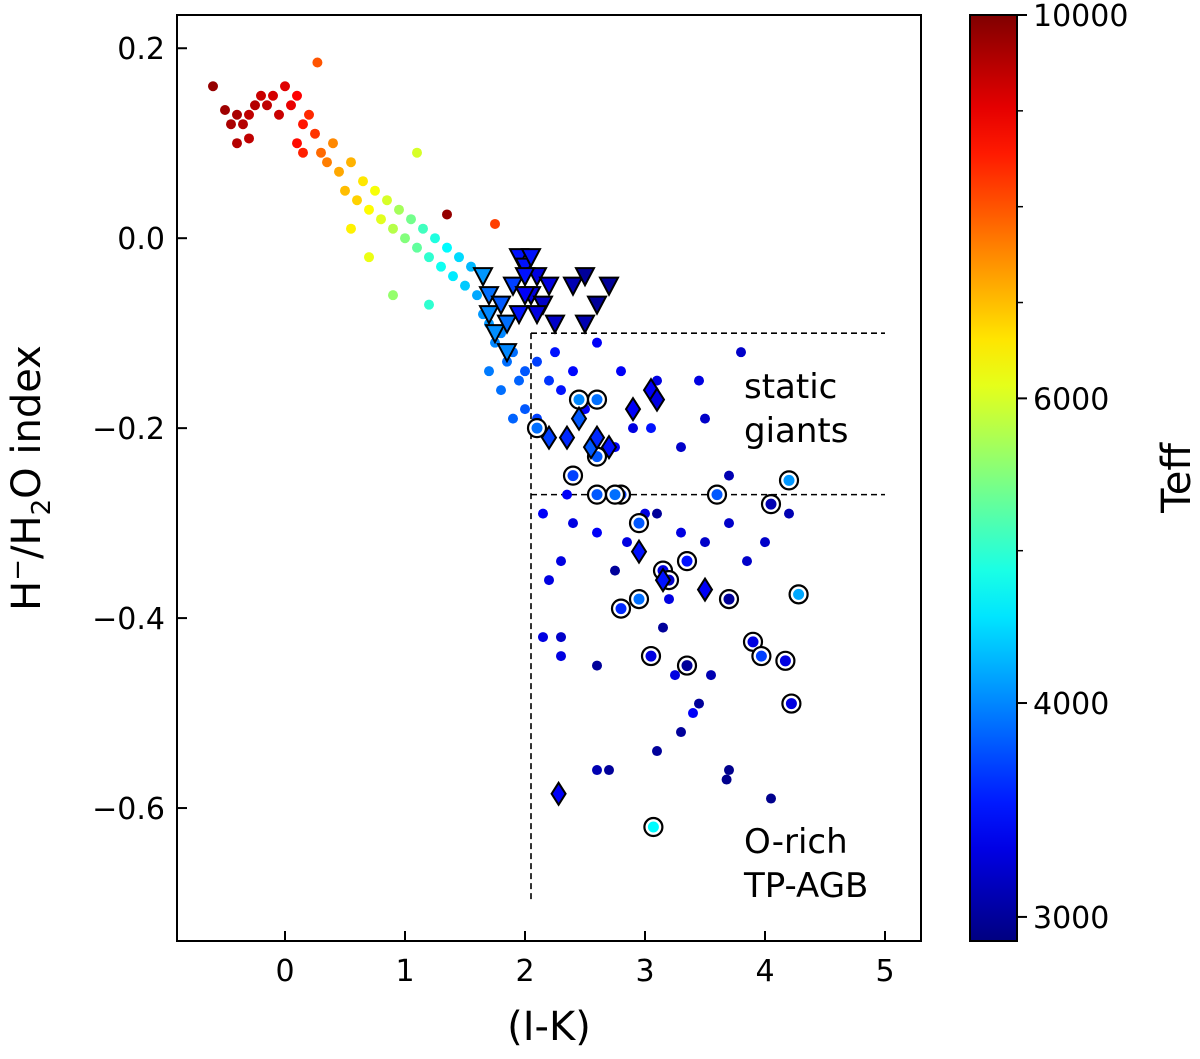 This screenshot has width=1200, height=1059. I want to click on colorbar-tick-label: 4000, so click(1071, 704).